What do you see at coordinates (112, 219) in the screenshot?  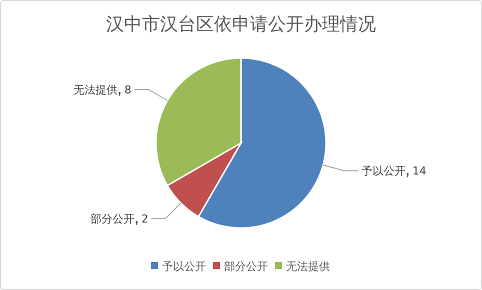 I see `slice-label: 部分公开` at bounding box center [112, 219].